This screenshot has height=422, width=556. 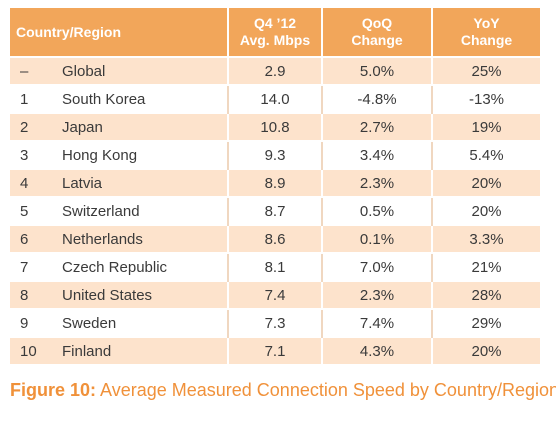 I want to click on cell-qoq-change: -4.8%, so click(x=377, y=98).